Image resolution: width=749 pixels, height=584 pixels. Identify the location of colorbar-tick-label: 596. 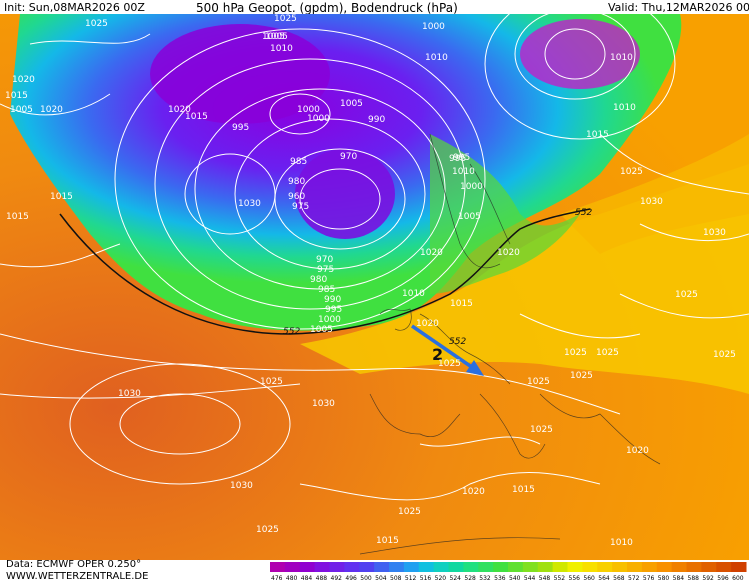
(723, 578).